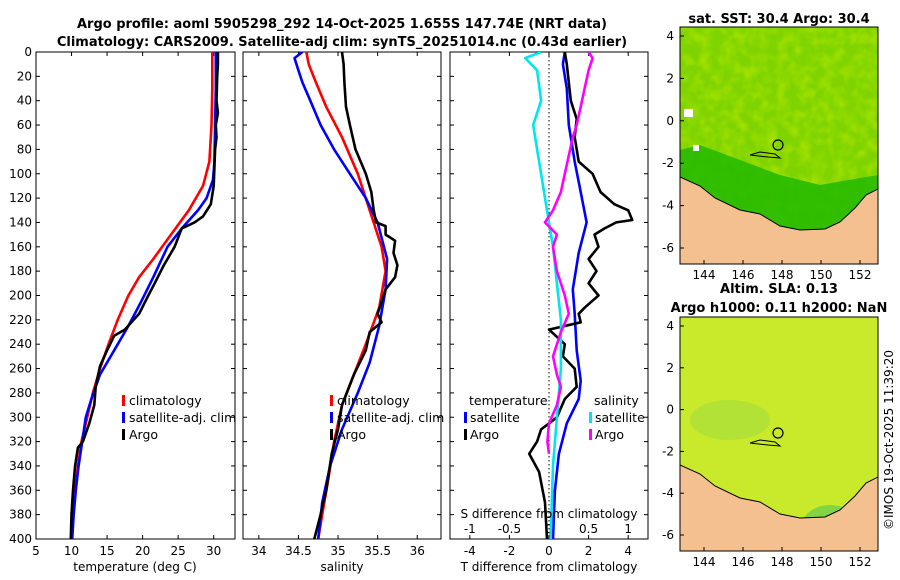 This screenshot has width=900, height=580. Describe the element at coordinates (670, 368) in the screenshot. I see `map-y-tick-label: 2` at that location.